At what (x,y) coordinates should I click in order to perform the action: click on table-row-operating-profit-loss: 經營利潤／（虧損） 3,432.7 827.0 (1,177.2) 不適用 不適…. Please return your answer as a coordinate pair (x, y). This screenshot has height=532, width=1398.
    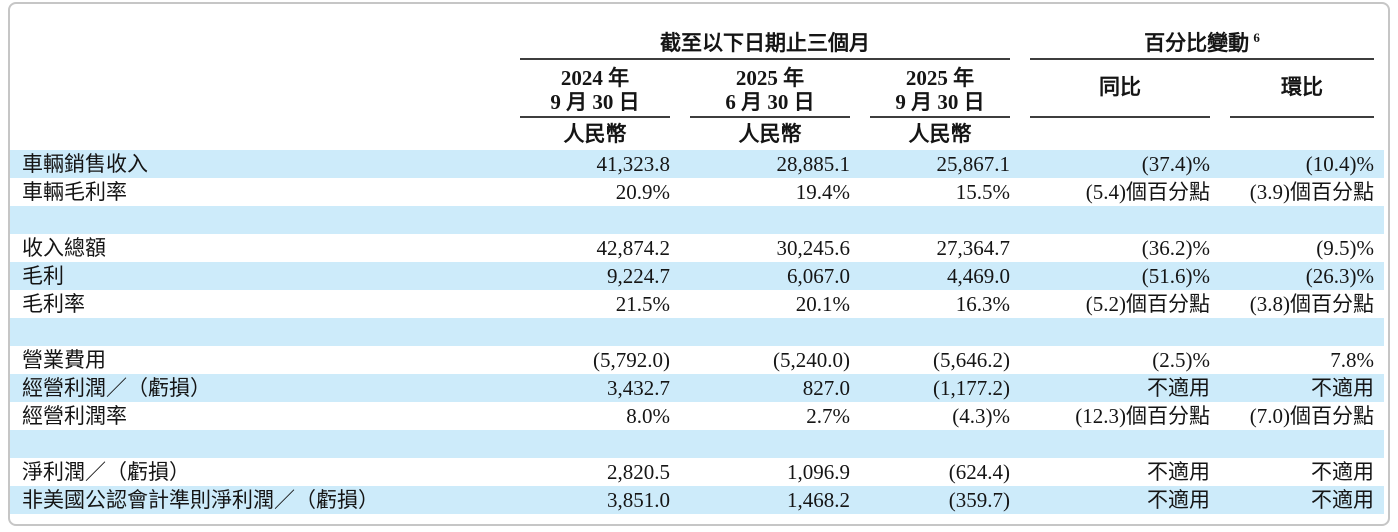
    Looking at the image, I should click on (697, 388).